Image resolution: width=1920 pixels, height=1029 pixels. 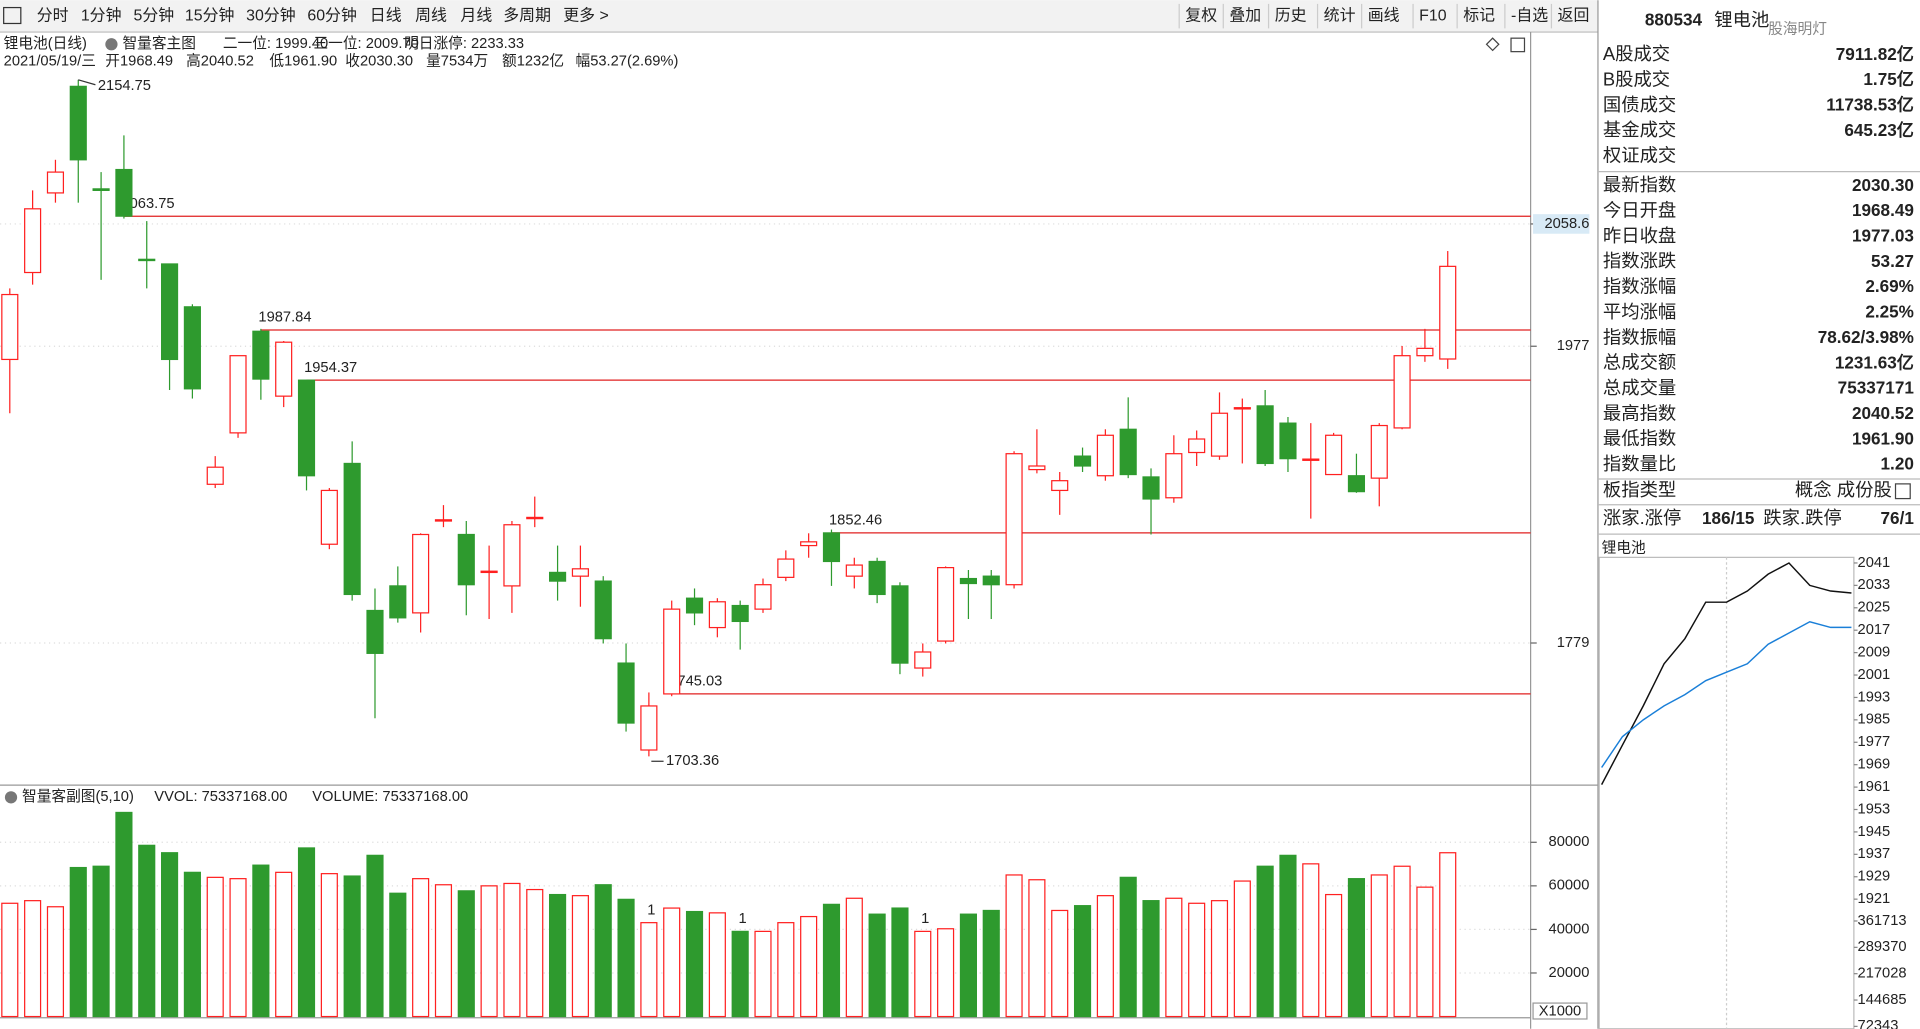 What do you see at coordinates (1639, 155) in the screenshot?
I see `panel-label: 权证成交` at bounding box center [1639, 155].